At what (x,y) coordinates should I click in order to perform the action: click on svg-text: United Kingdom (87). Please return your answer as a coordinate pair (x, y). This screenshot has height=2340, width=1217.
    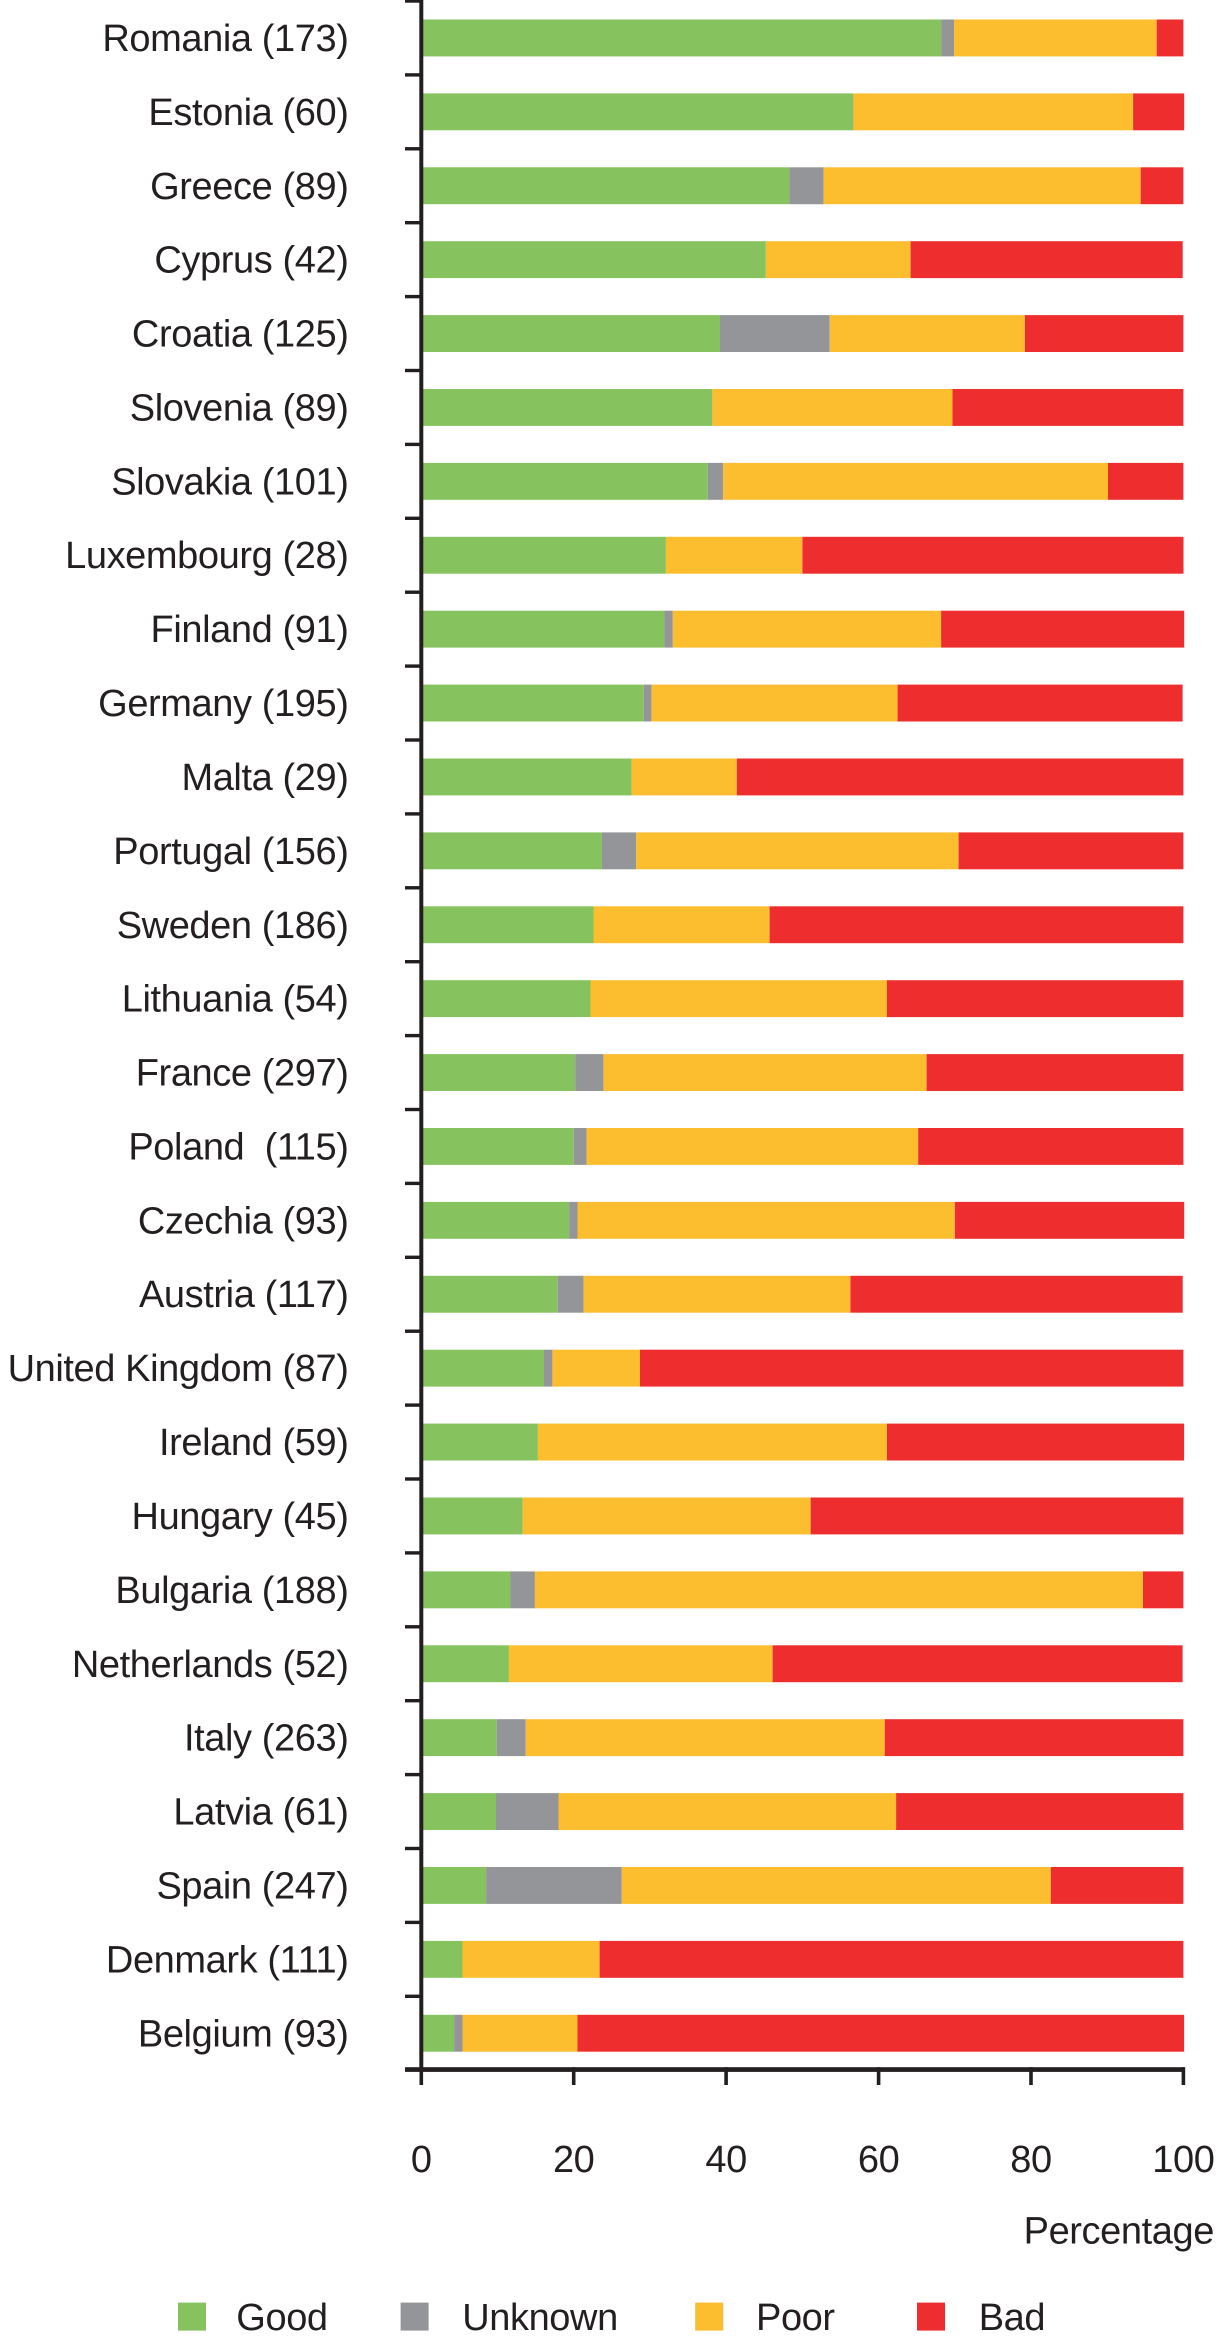
    Looking at the image, I should click on (178, 1369).